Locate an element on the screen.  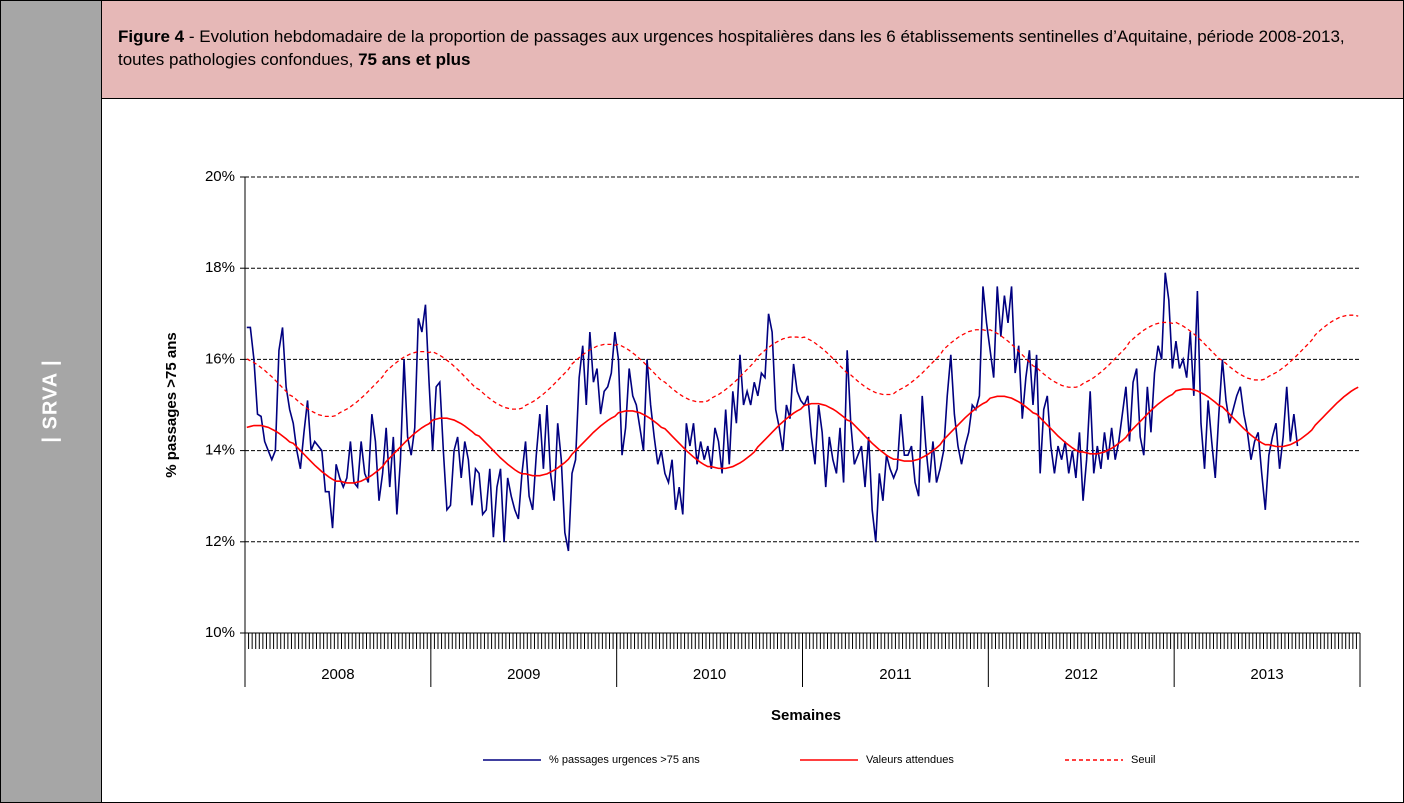
legend-label: Valeurs attendues is located at coordinates (910, 760).